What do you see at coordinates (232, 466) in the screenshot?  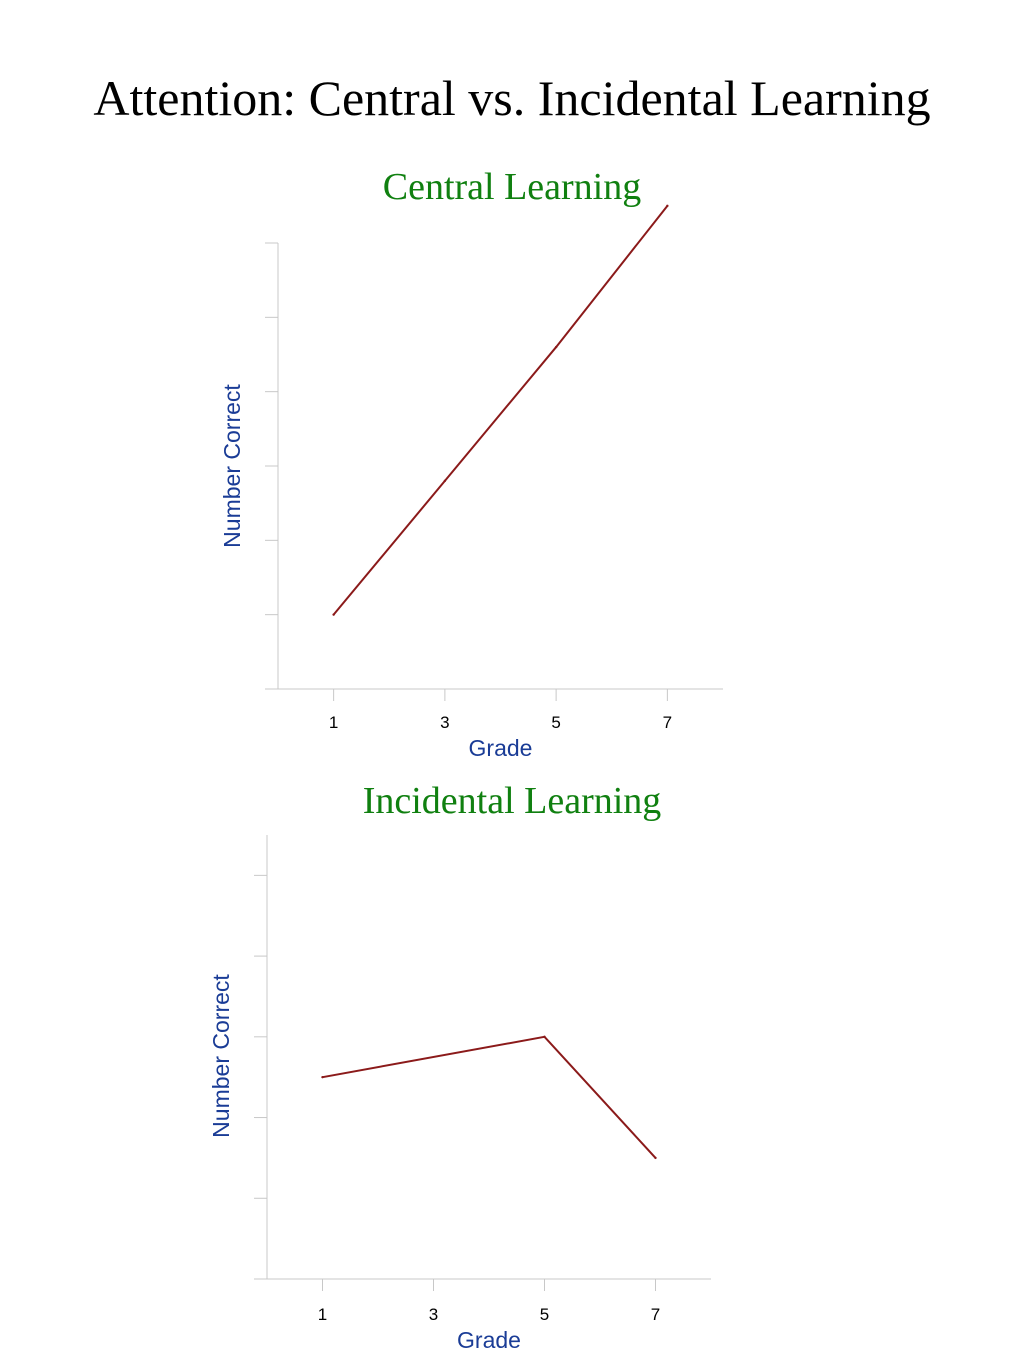 I see `central-learning-y-axis-label: Number Correct` at bounding box center [232, 466].